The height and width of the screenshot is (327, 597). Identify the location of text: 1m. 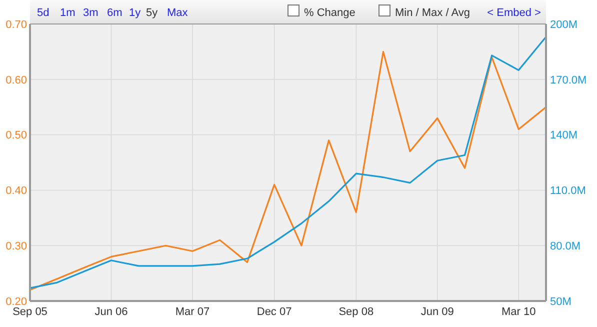
(68, 13).